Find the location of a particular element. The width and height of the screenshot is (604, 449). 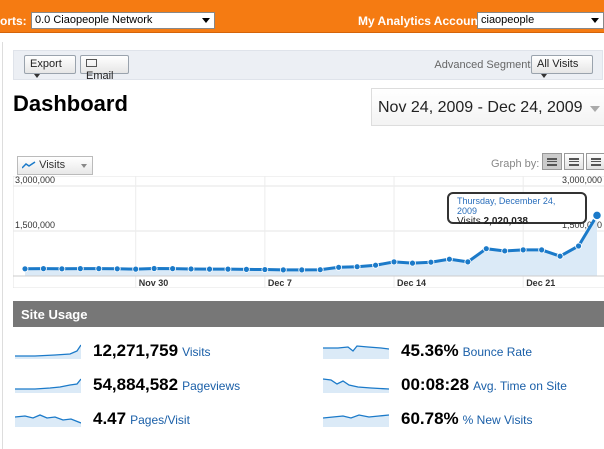

line-chart-icon is located at coordinates (28, 165).